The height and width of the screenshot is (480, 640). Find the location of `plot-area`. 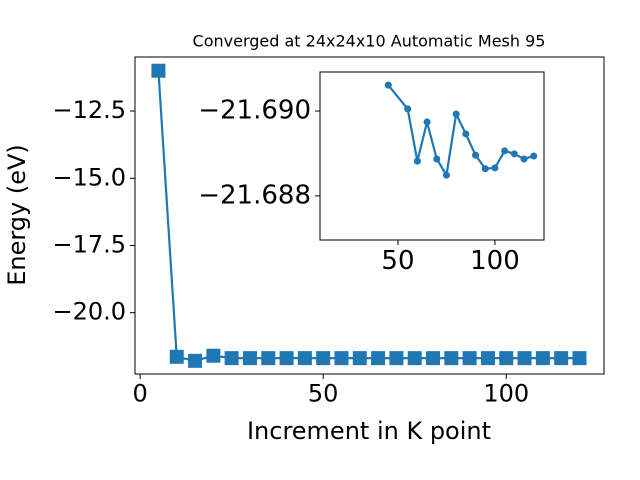

plot-area is located at coordinates (432, 156).